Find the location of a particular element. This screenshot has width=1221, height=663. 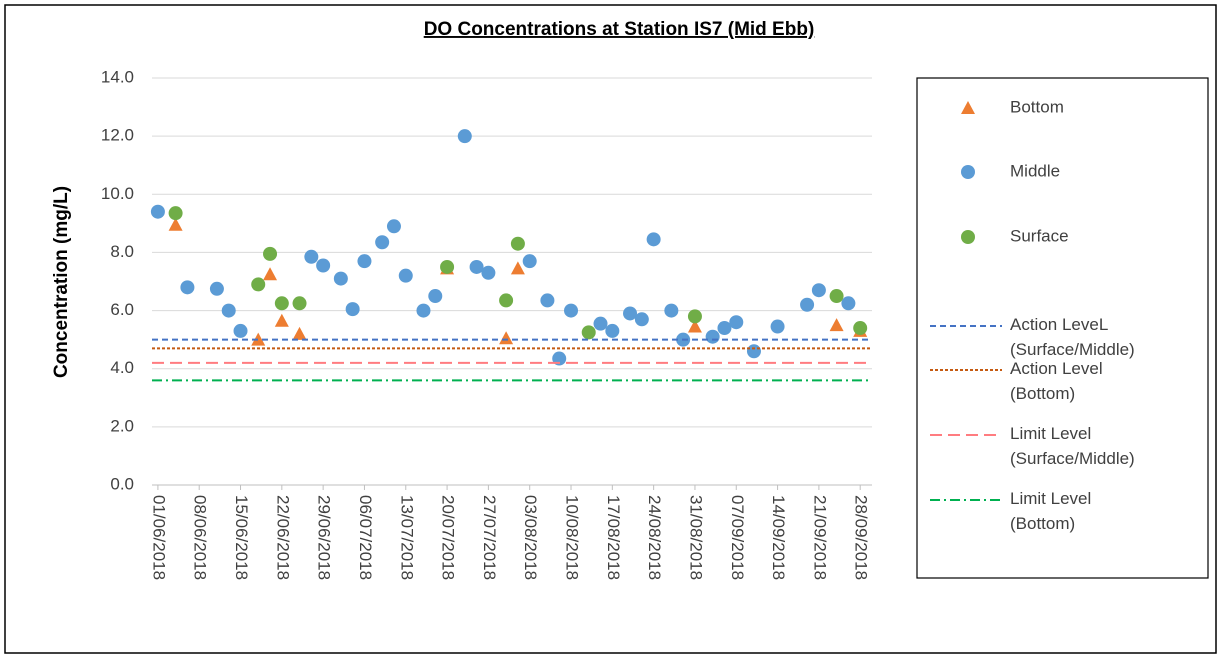

x-tick-label: 31/08/2018 is located at coordinates (695, 537).